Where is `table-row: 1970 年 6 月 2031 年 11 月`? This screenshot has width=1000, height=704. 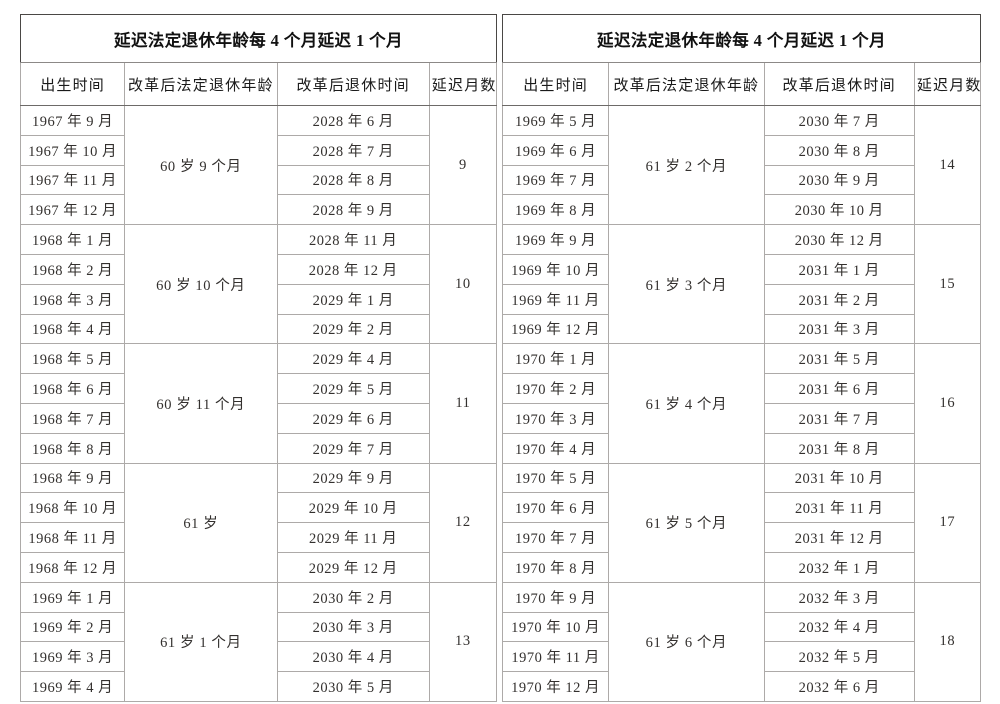 table-row: 1970 年 6 月 2031 年 11 月 is located at coordinates (741, 508).